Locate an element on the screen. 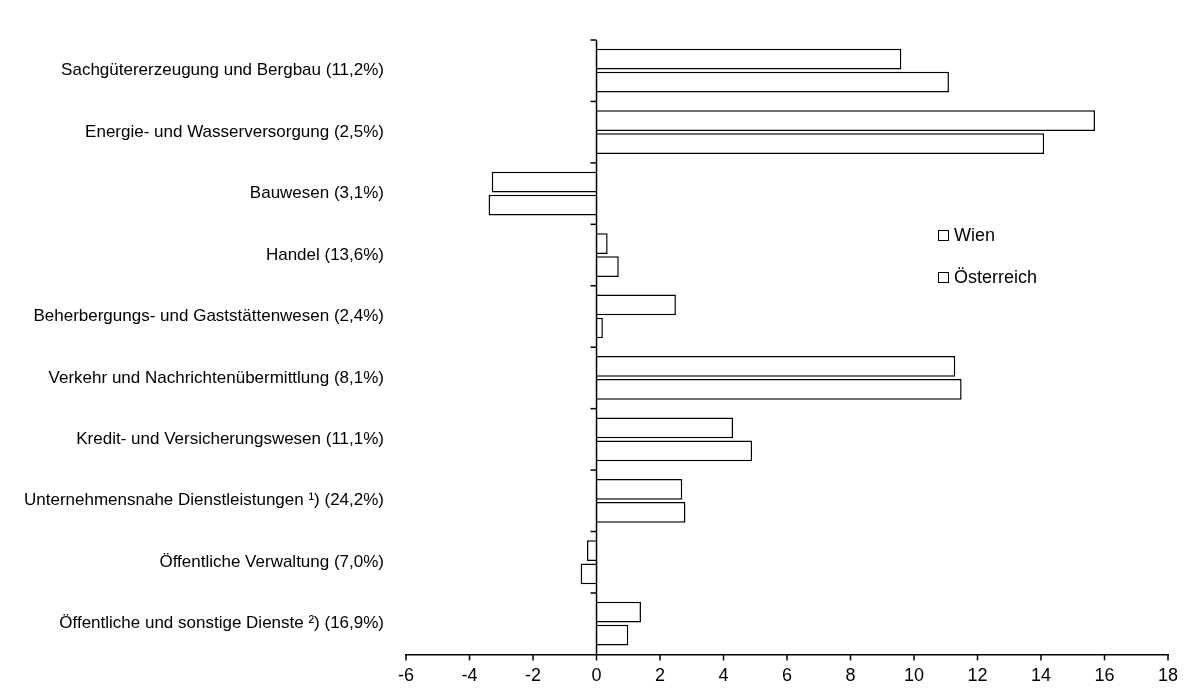 This screenshot has width=1188, height=700. y-tick-label: Beherbergungs- und Gaststättenwesen (2,4%) is located at coordinates (209, 316).